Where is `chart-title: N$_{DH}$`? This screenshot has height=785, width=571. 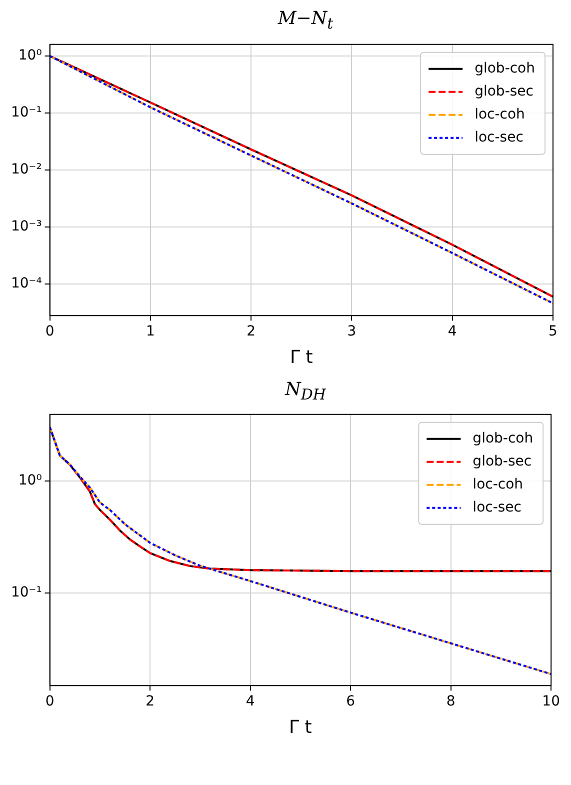
chart-title: N$_{DH}$ is located at coordinates (306, 391).